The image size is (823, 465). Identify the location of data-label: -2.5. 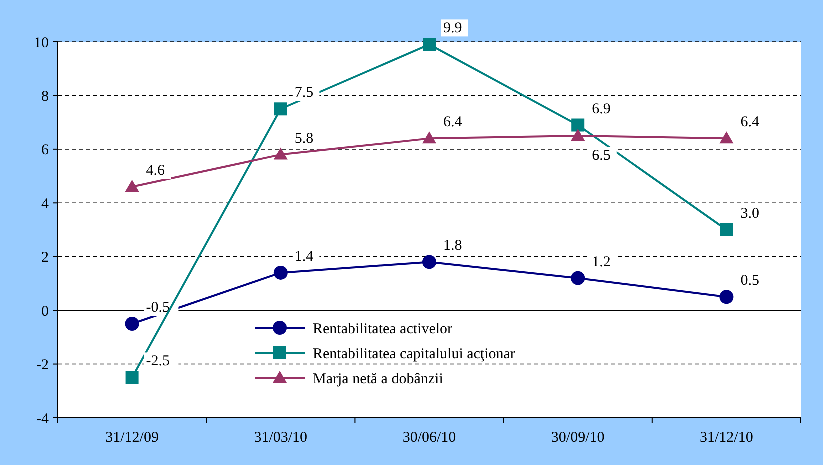
(158, 362).